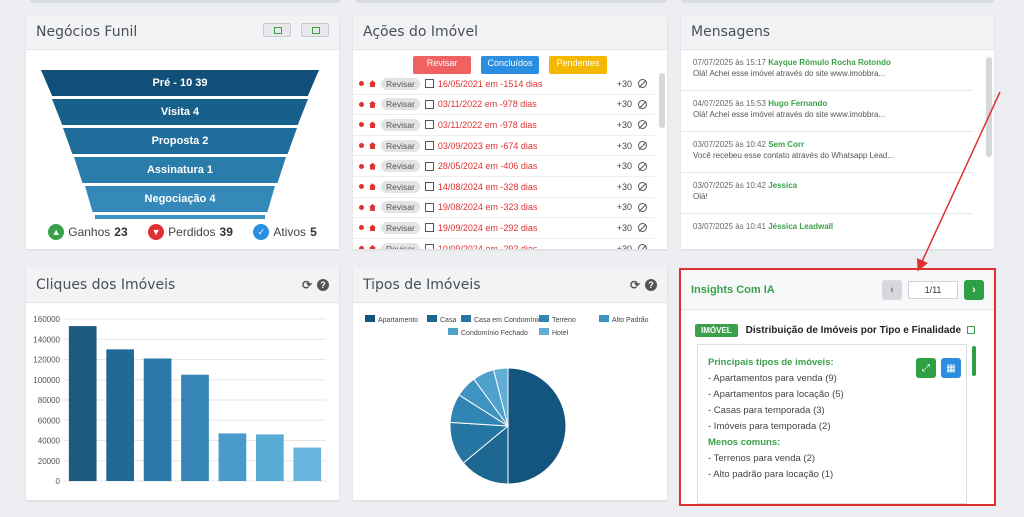 The height and width of the screenshot is (517, 1024). I want to click on legend-label: Casa em Condomínio, so click(508, 320).